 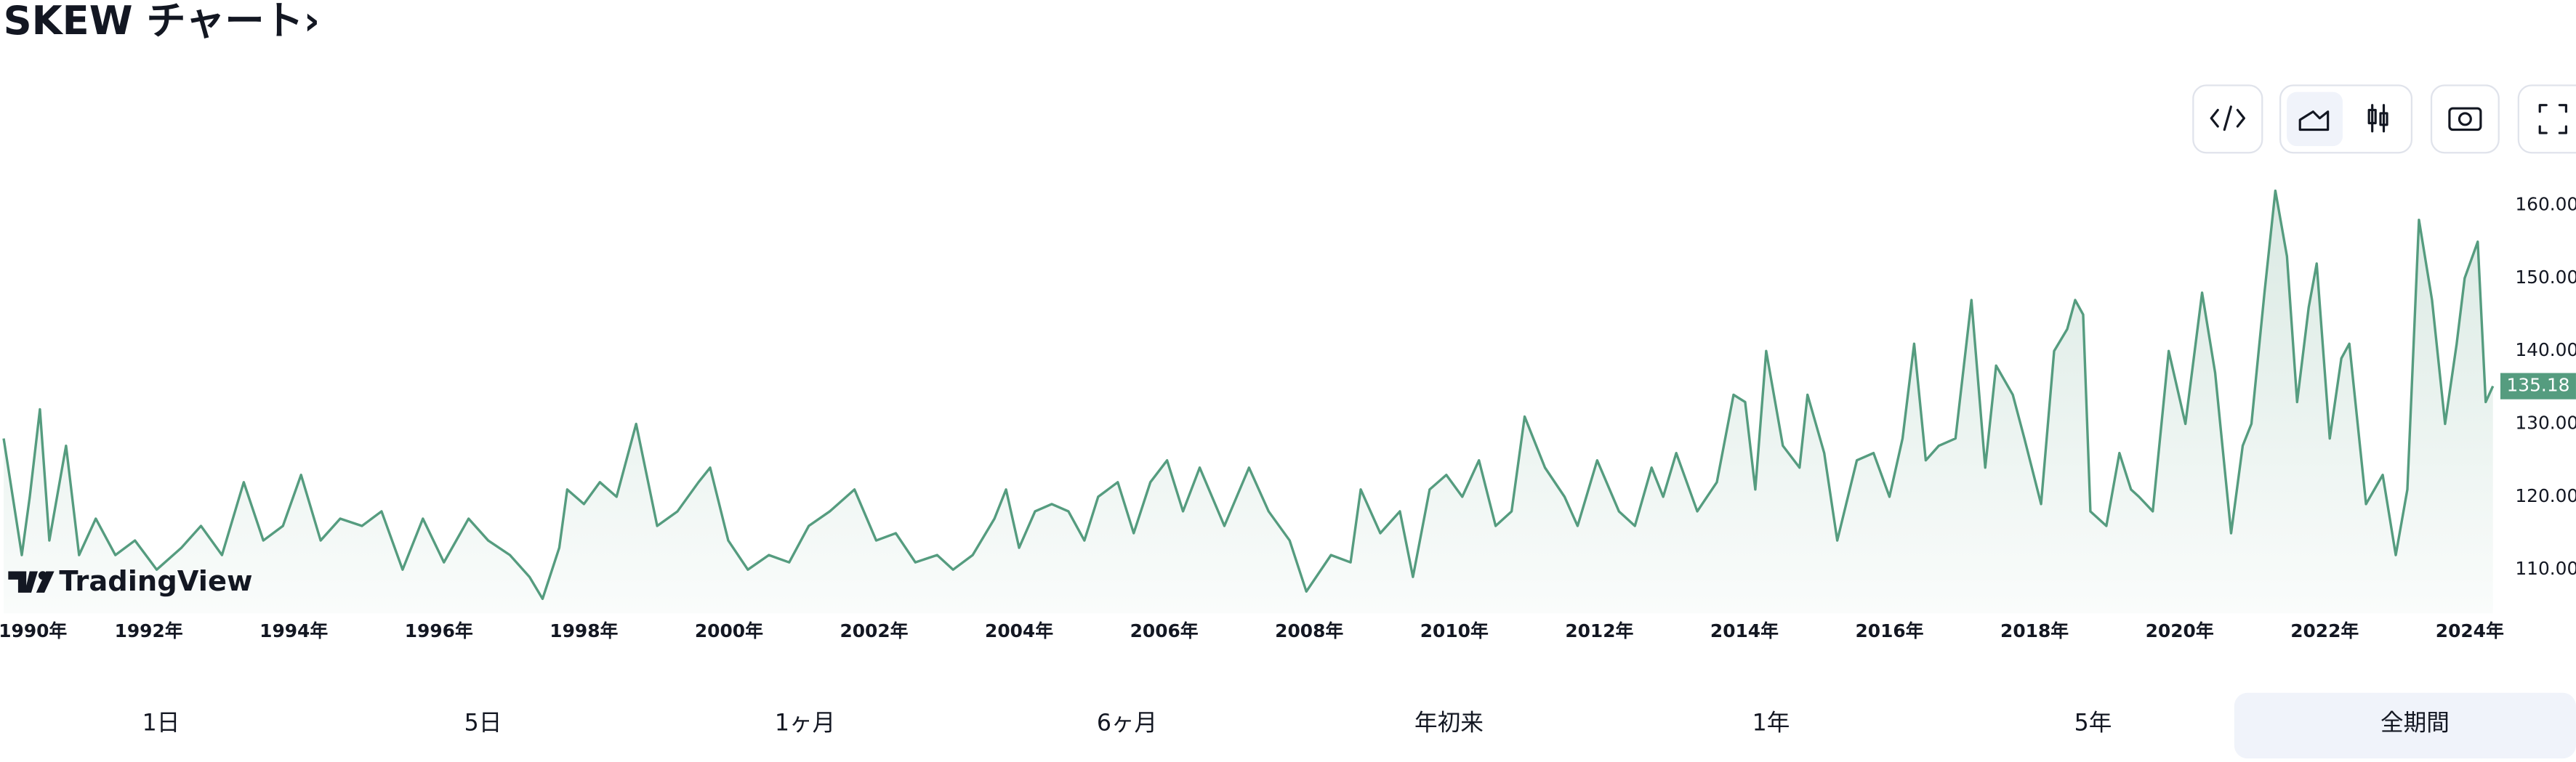 What do you see at coordinates (2545, 495) in the screenshot?
I see `y-tick-label: 120.00` at bounding box center [2545, 495].